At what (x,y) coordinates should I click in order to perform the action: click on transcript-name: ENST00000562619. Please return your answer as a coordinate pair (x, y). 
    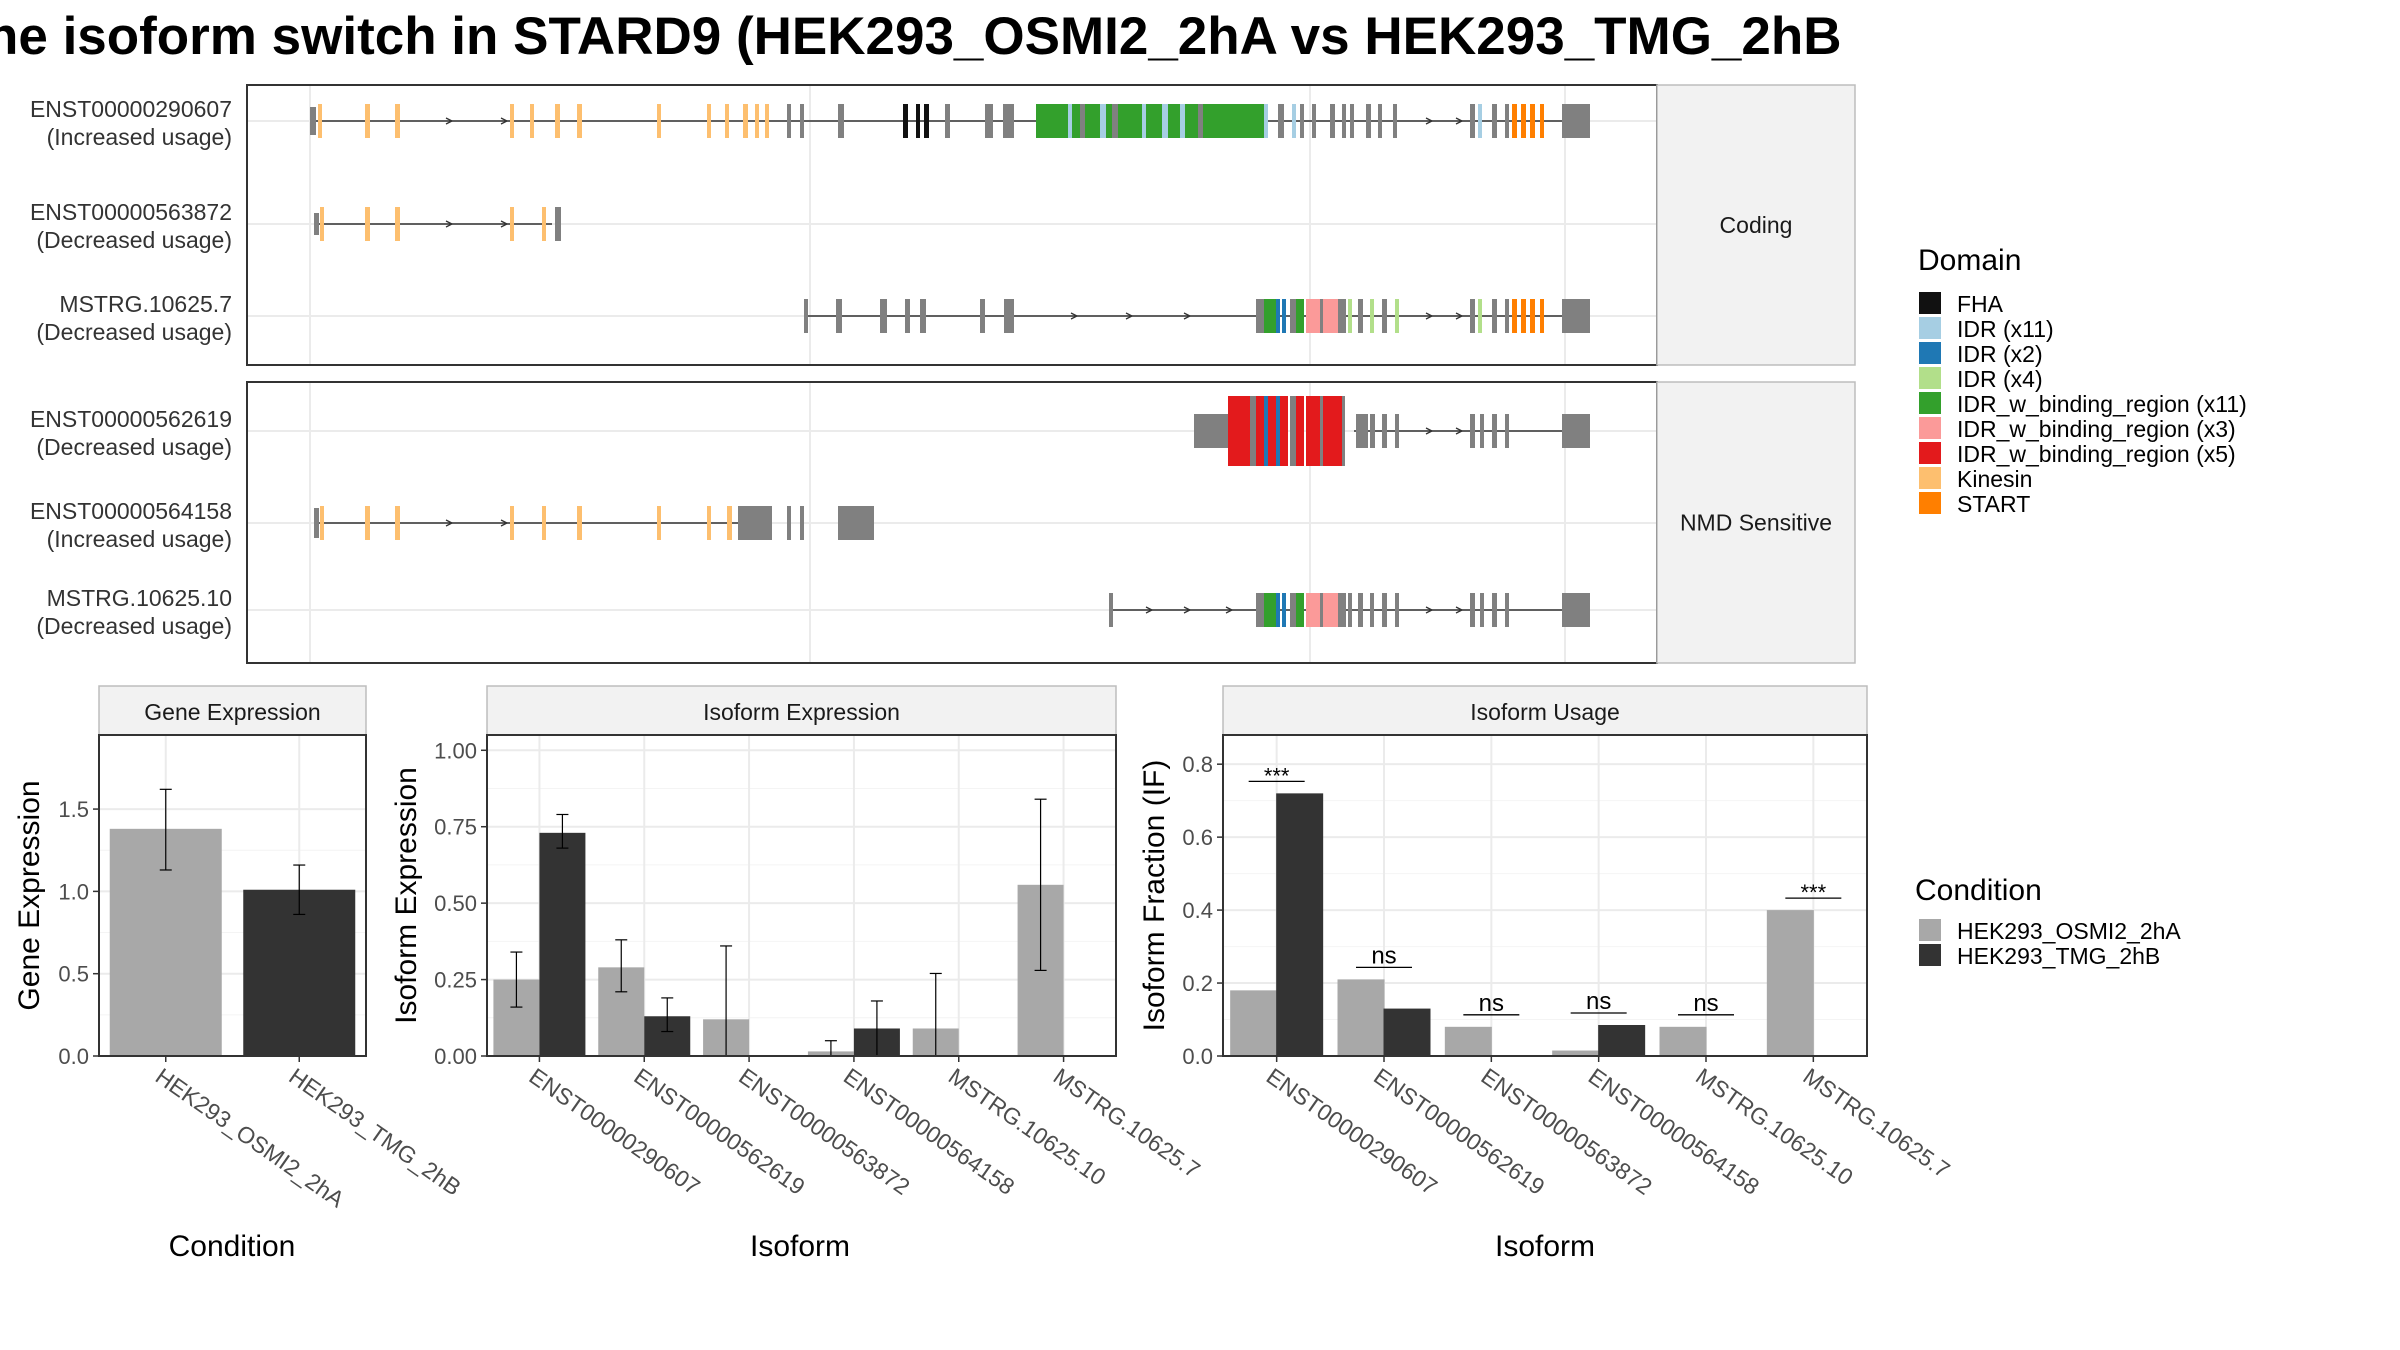
    Looking at the image, I should click on (131, 419).